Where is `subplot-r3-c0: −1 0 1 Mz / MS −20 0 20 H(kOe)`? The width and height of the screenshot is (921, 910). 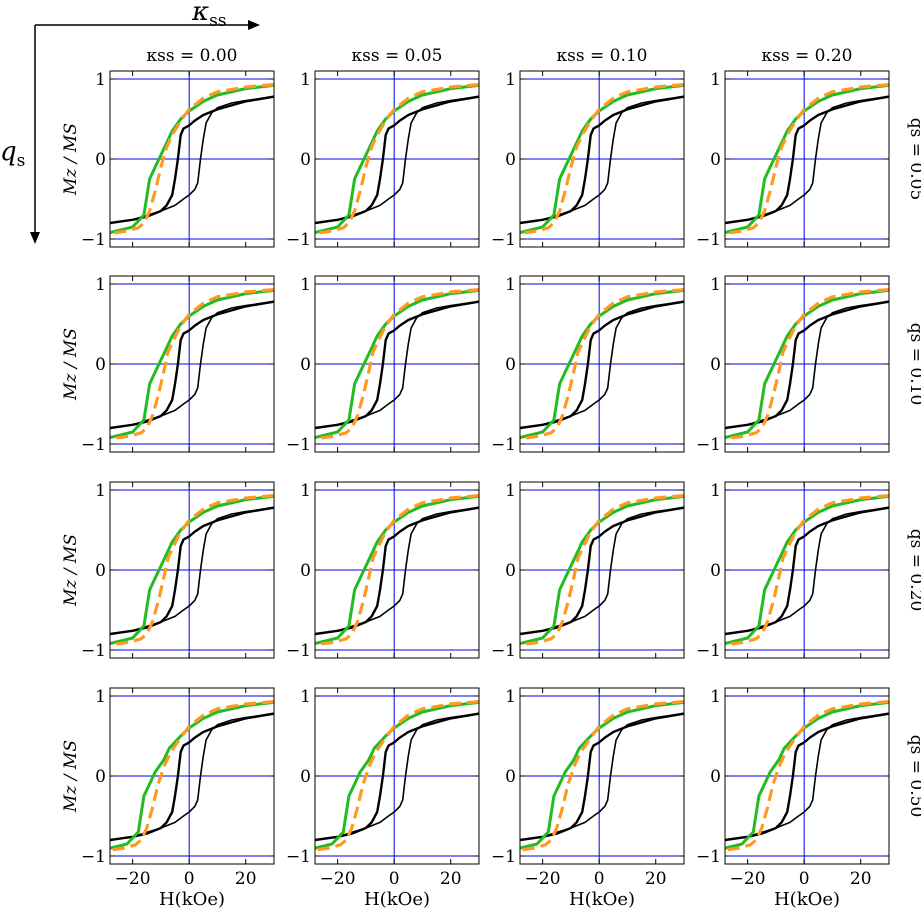
subplot-r3-c0: −1 0 1 Mz / MS −20 0 20 H(kOe) is located at coordinates (168, 798).